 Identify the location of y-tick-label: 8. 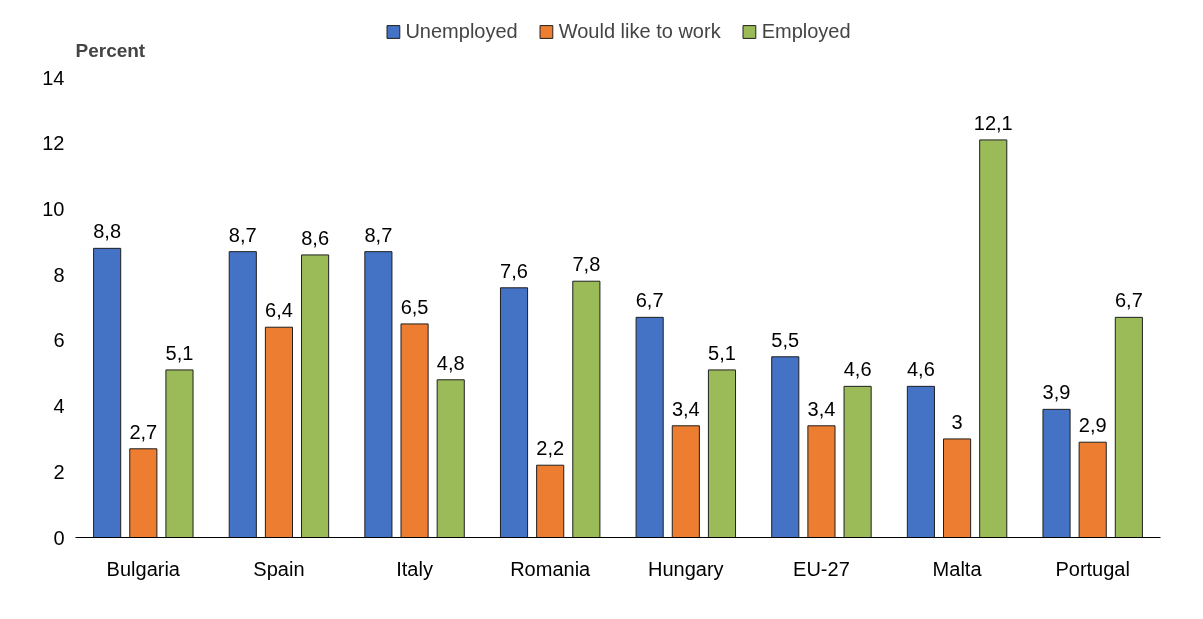
(59, 274).